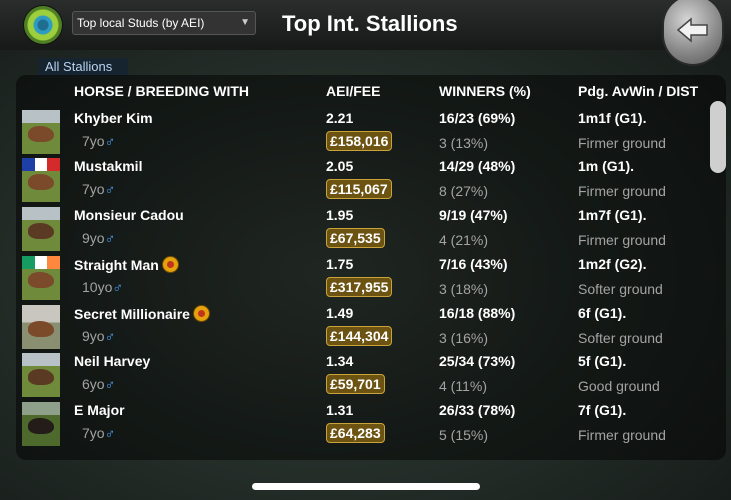  I want to click on horse-name: Secret Millionaire, so click(142, 313).